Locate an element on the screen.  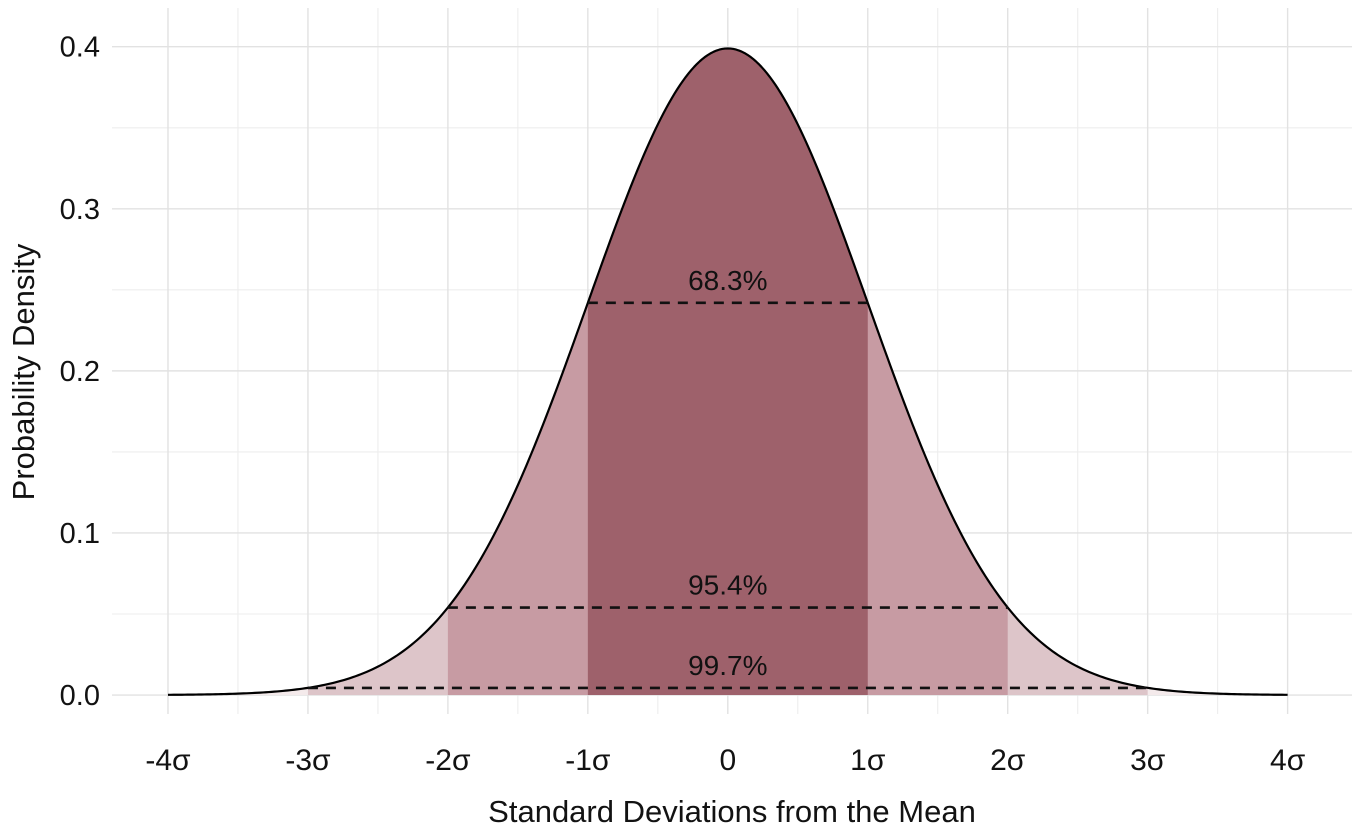
x-tick-label: -1σ is located at coordinates (588, 760).